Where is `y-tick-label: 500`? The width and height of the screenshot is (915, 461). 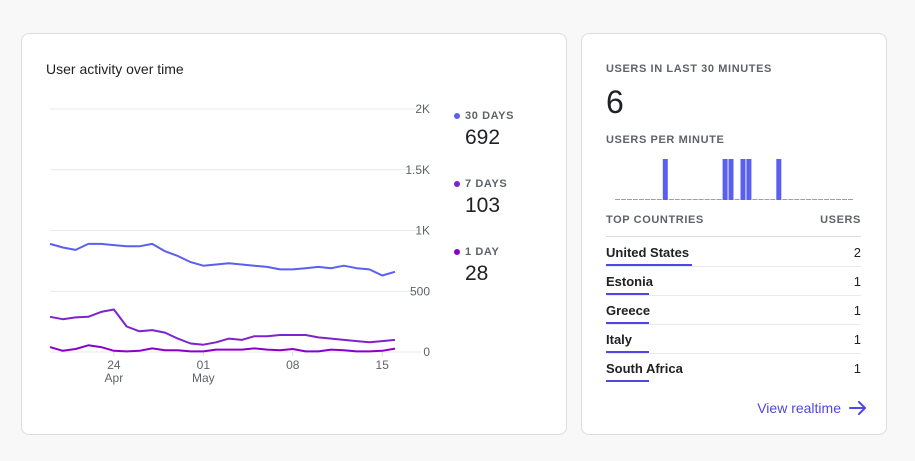 y-tick-label: 500 is located at coordinates (420, 291).